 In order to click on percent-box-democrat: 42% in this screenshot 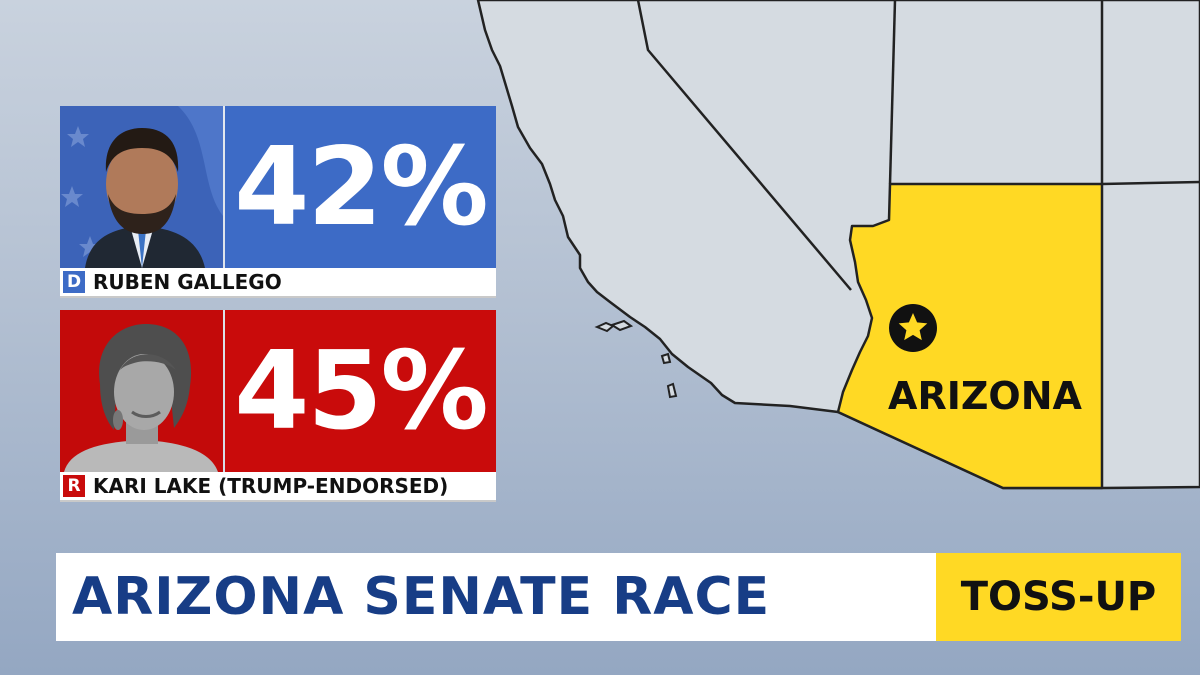, I will do `click(360, 187)`.